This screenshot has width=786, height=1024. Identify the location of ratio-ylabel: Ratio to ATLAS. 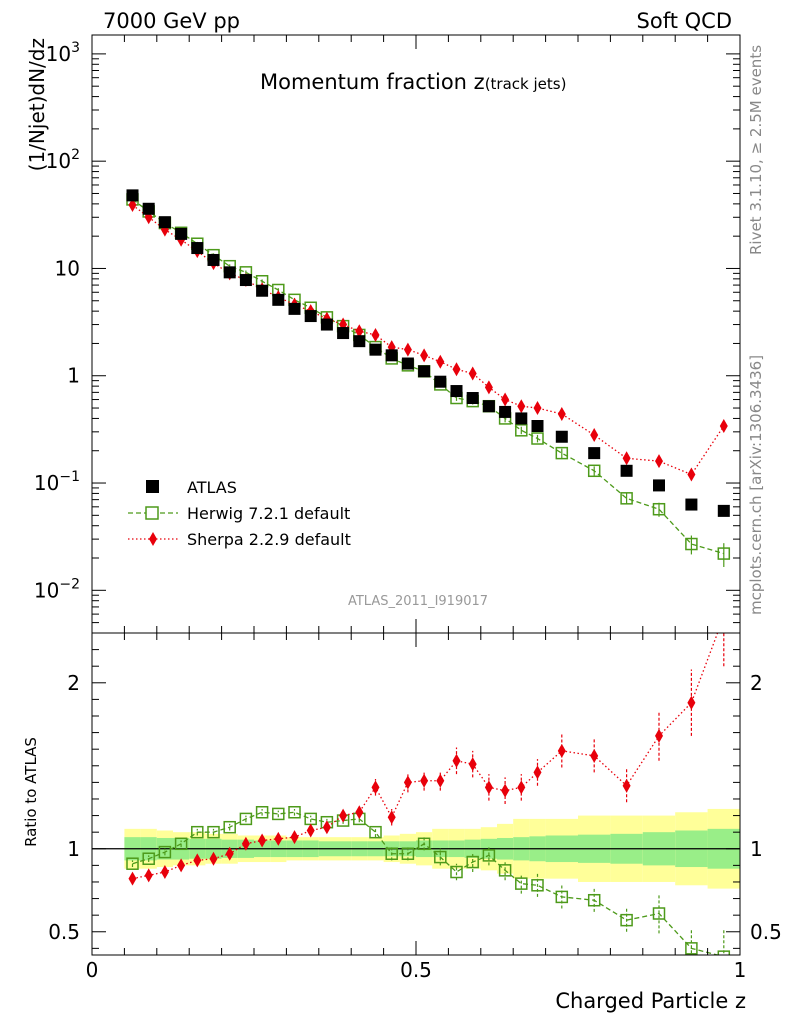
(31, 792).